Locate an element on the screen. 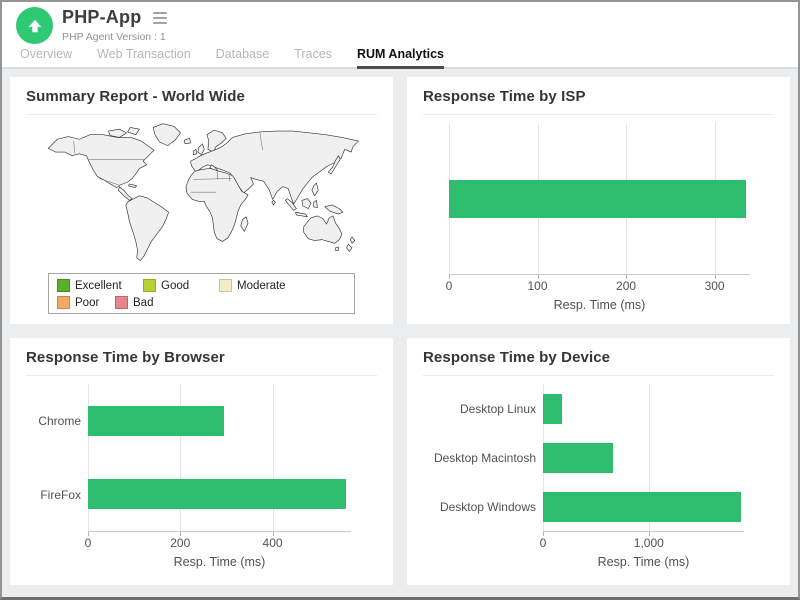 The image size is (800, 600). legend-item-excellent: Excellent is located at coordinates (100, 285).